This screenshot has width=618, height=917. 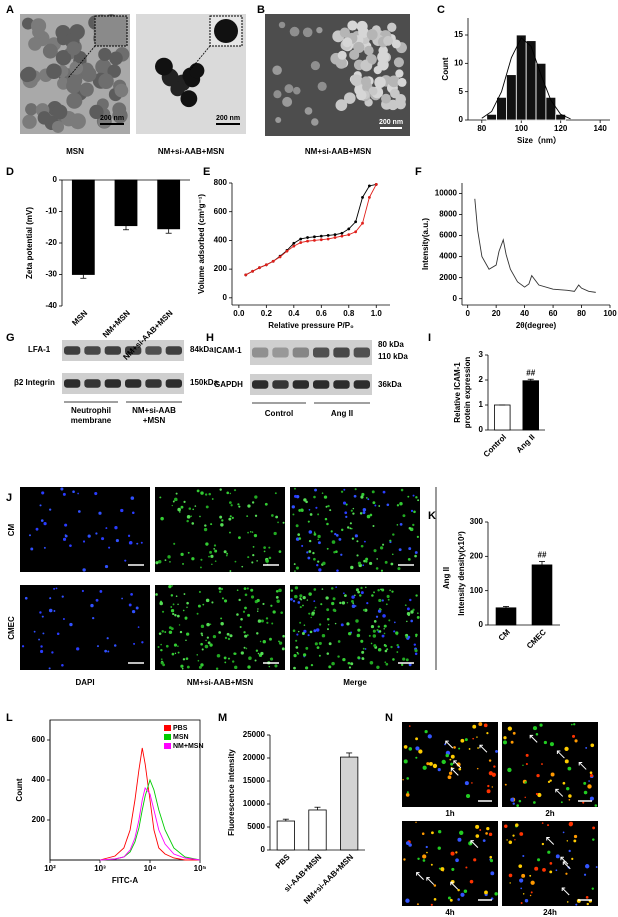 What do you see at coordinates (561, 117) in the screenshot?
I see `histogram-bar` at bounding box center [561, 117].